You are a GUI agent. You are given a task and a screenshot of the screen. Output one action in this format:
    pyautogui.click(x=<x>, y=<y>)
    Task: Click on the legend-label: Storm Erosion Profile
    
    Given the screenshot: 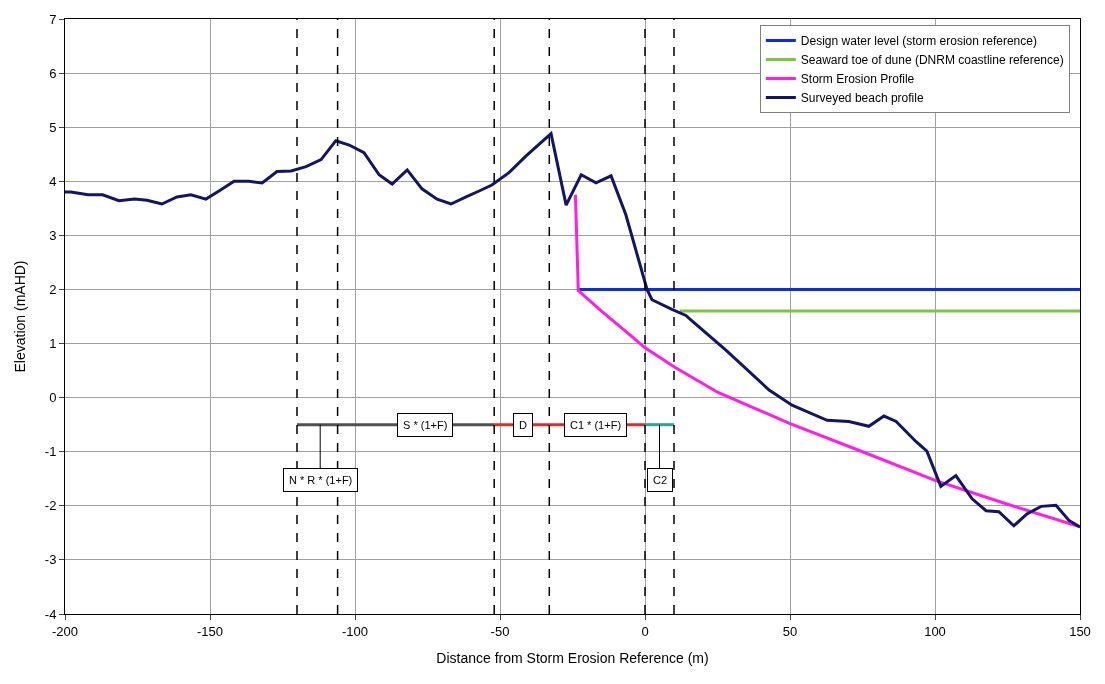 What is the action you would take?
    pyautogui.click(x=857, y=79)
    